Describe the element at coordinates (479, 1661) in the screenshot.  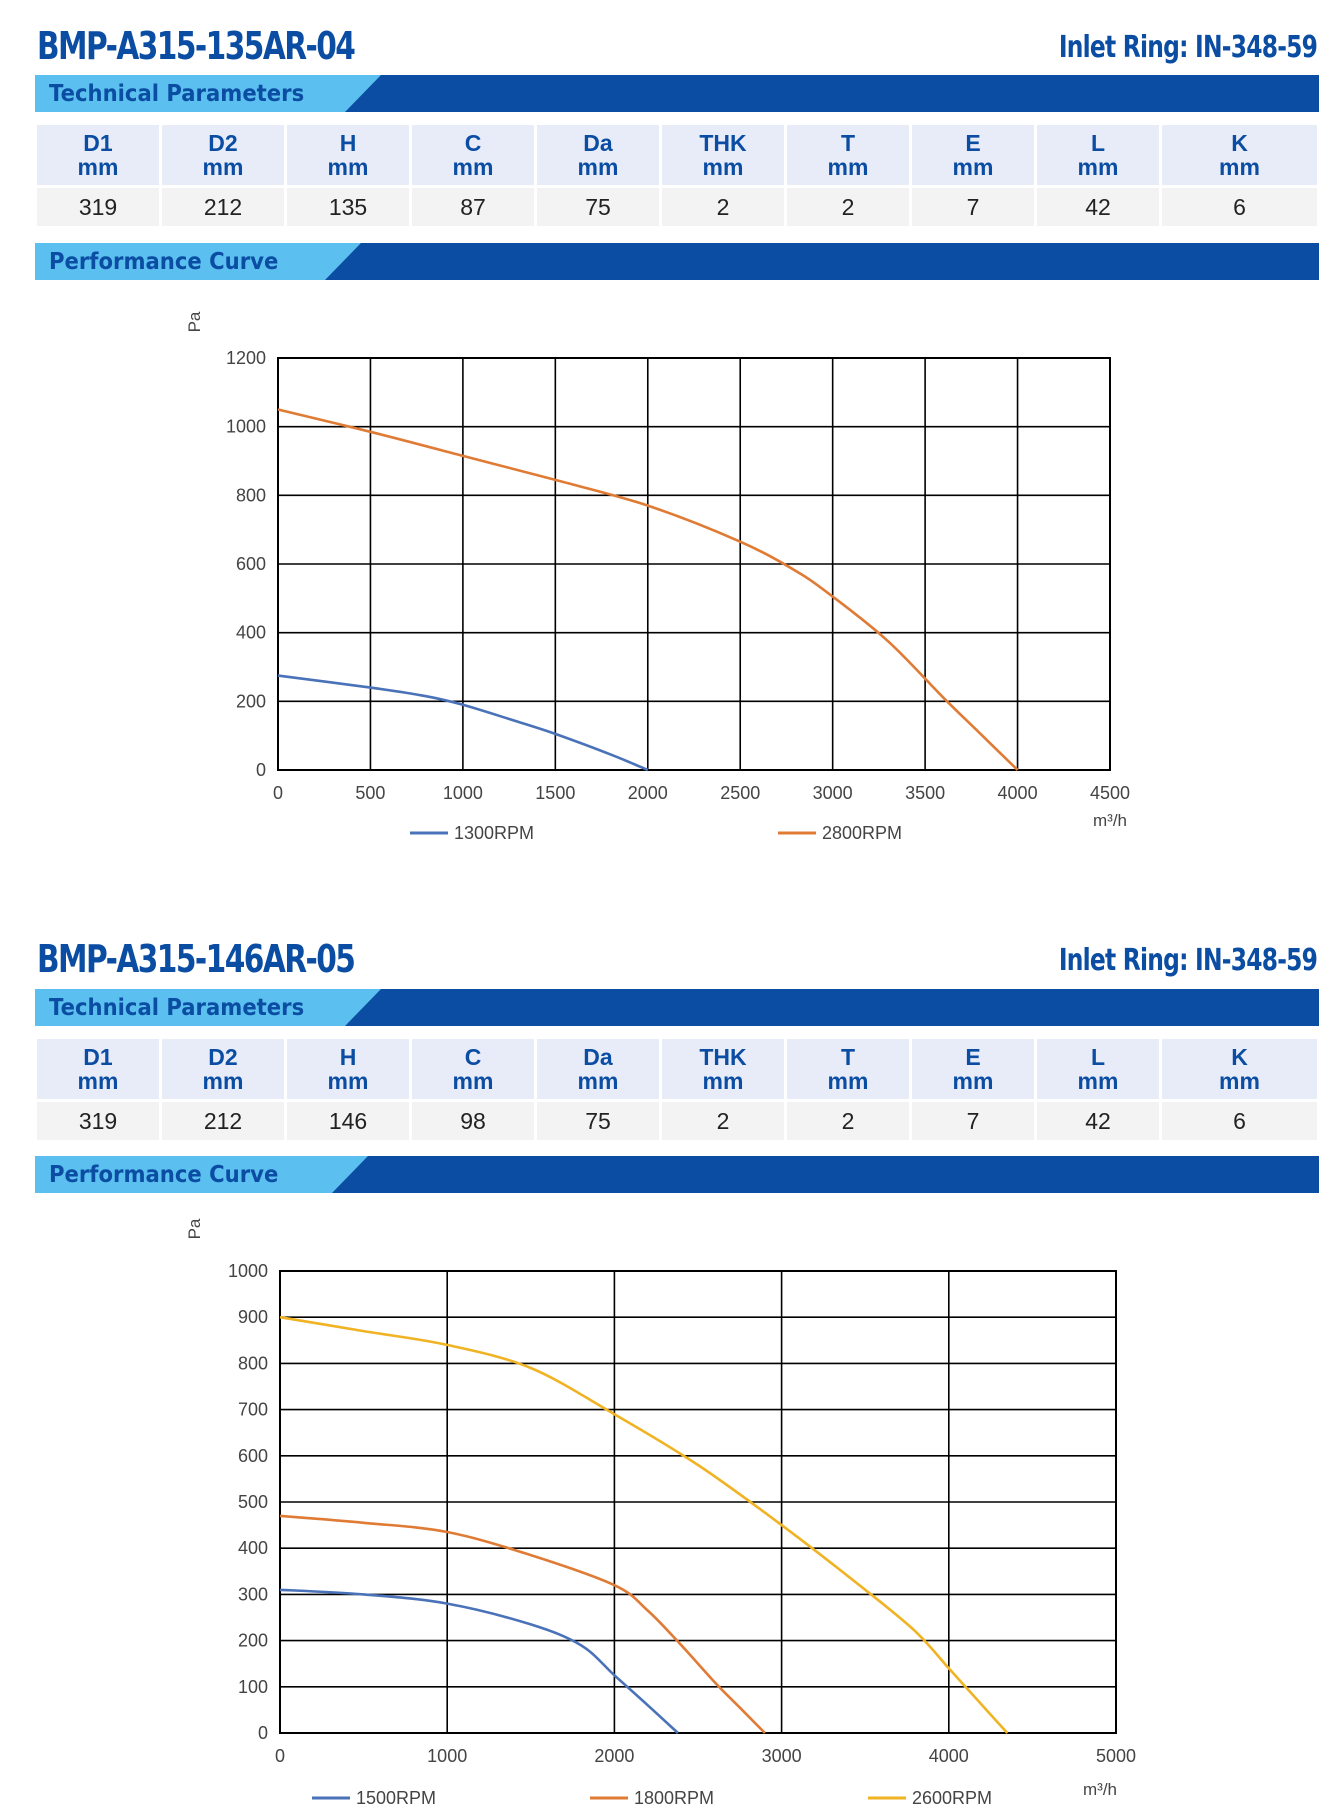
I see `series-line-1500RPM` at that location.